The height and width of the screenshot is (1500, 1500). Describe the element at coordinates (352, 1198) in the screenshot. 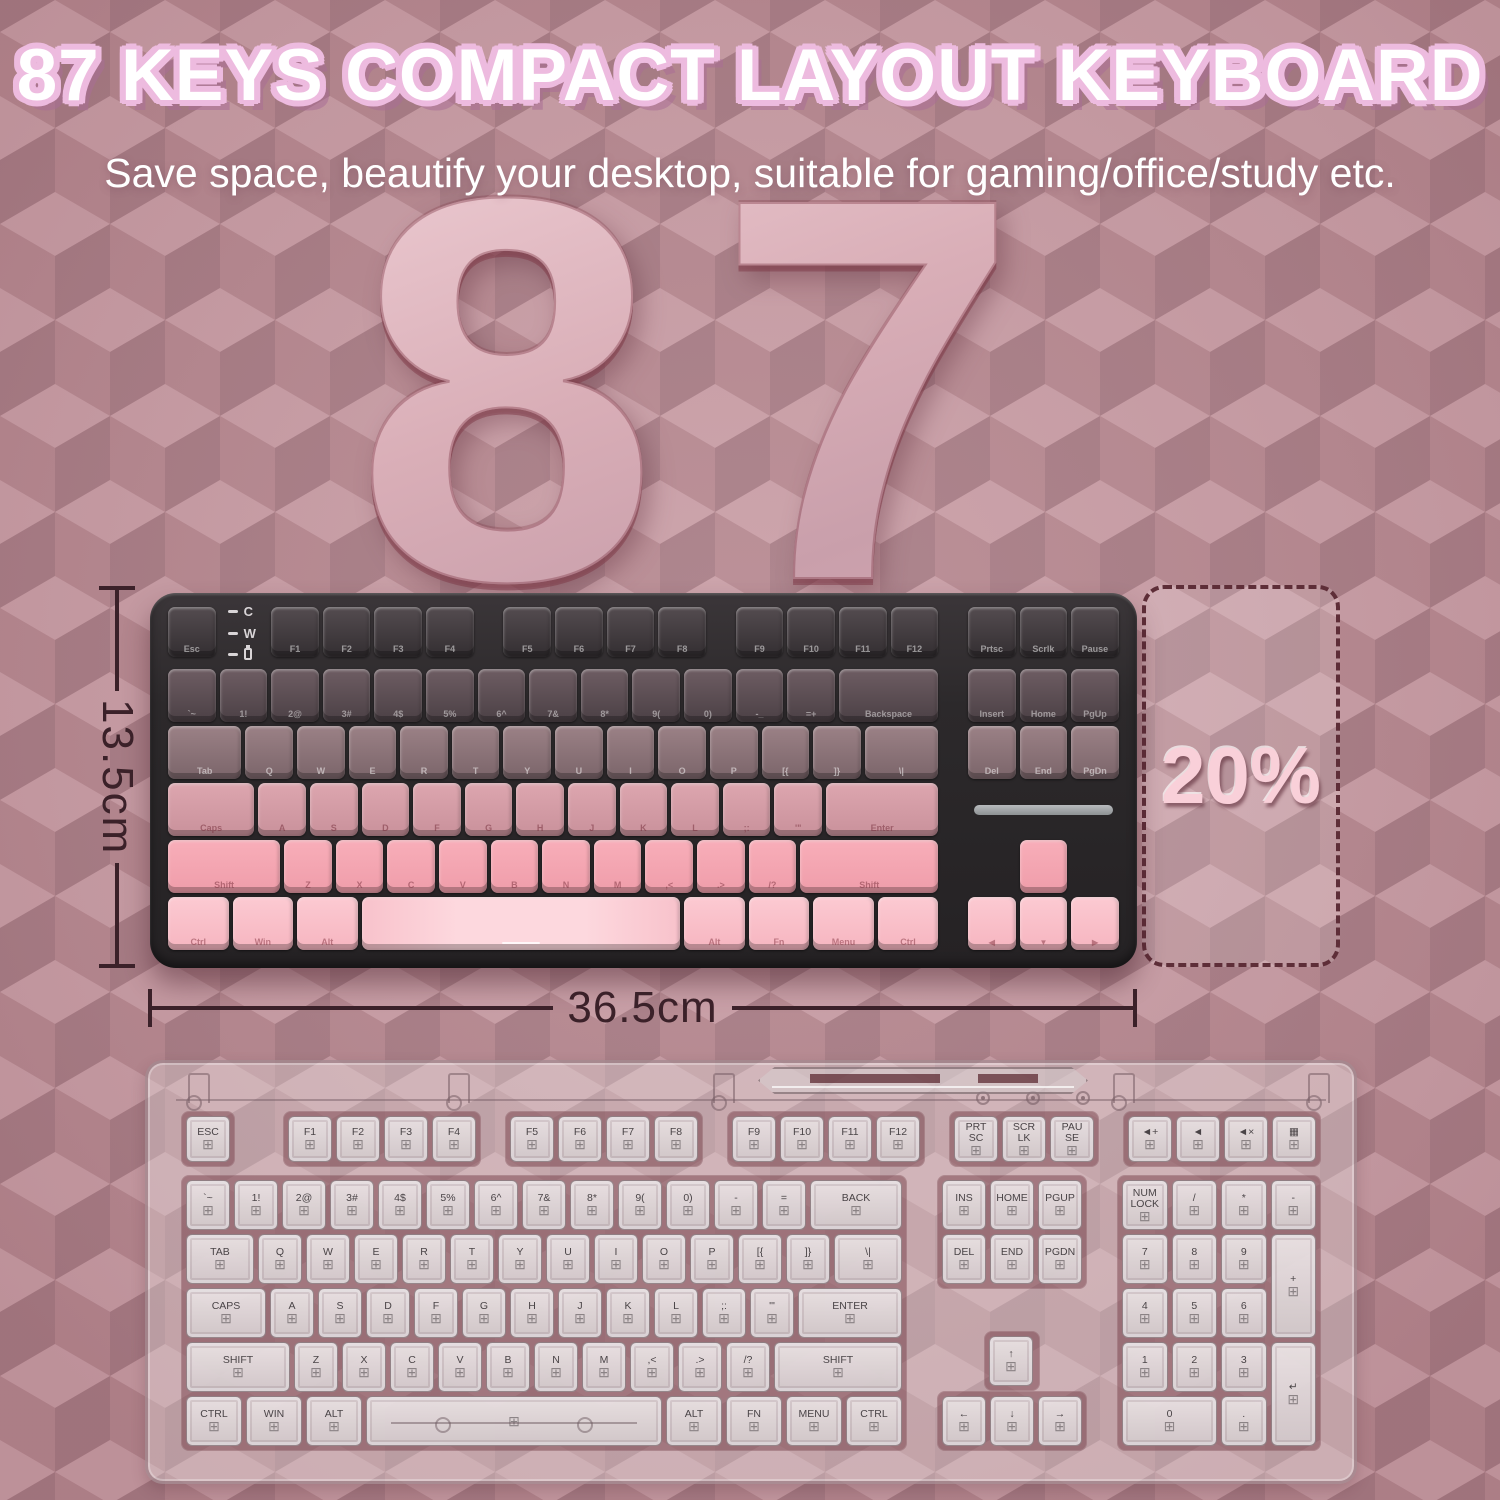

I see `key-label: 3#` at that location.